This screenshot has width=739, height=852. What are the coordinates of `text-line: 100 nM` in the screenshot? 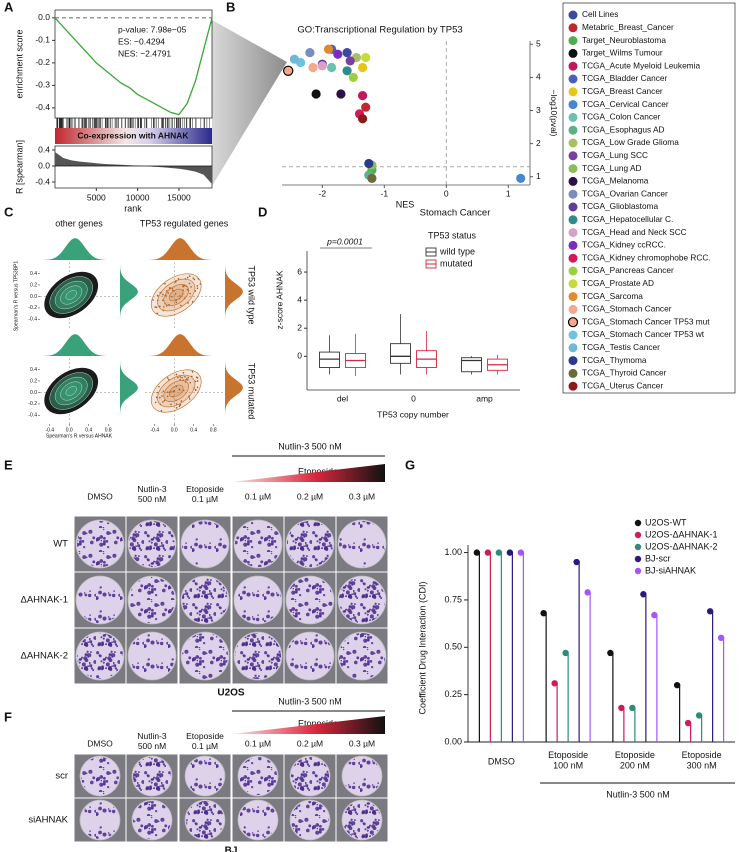 It's located at (568, 766).